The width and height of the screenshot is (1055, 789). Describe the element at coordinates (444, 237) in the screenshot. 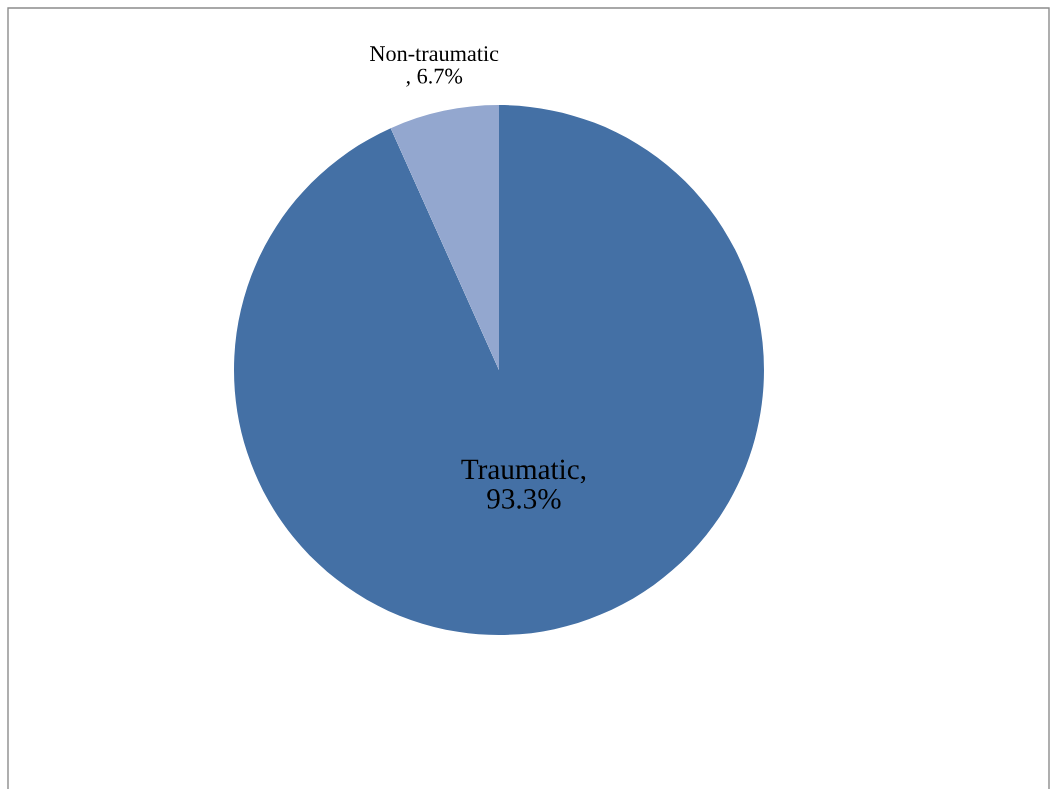

I see `pie-slice` at that location.